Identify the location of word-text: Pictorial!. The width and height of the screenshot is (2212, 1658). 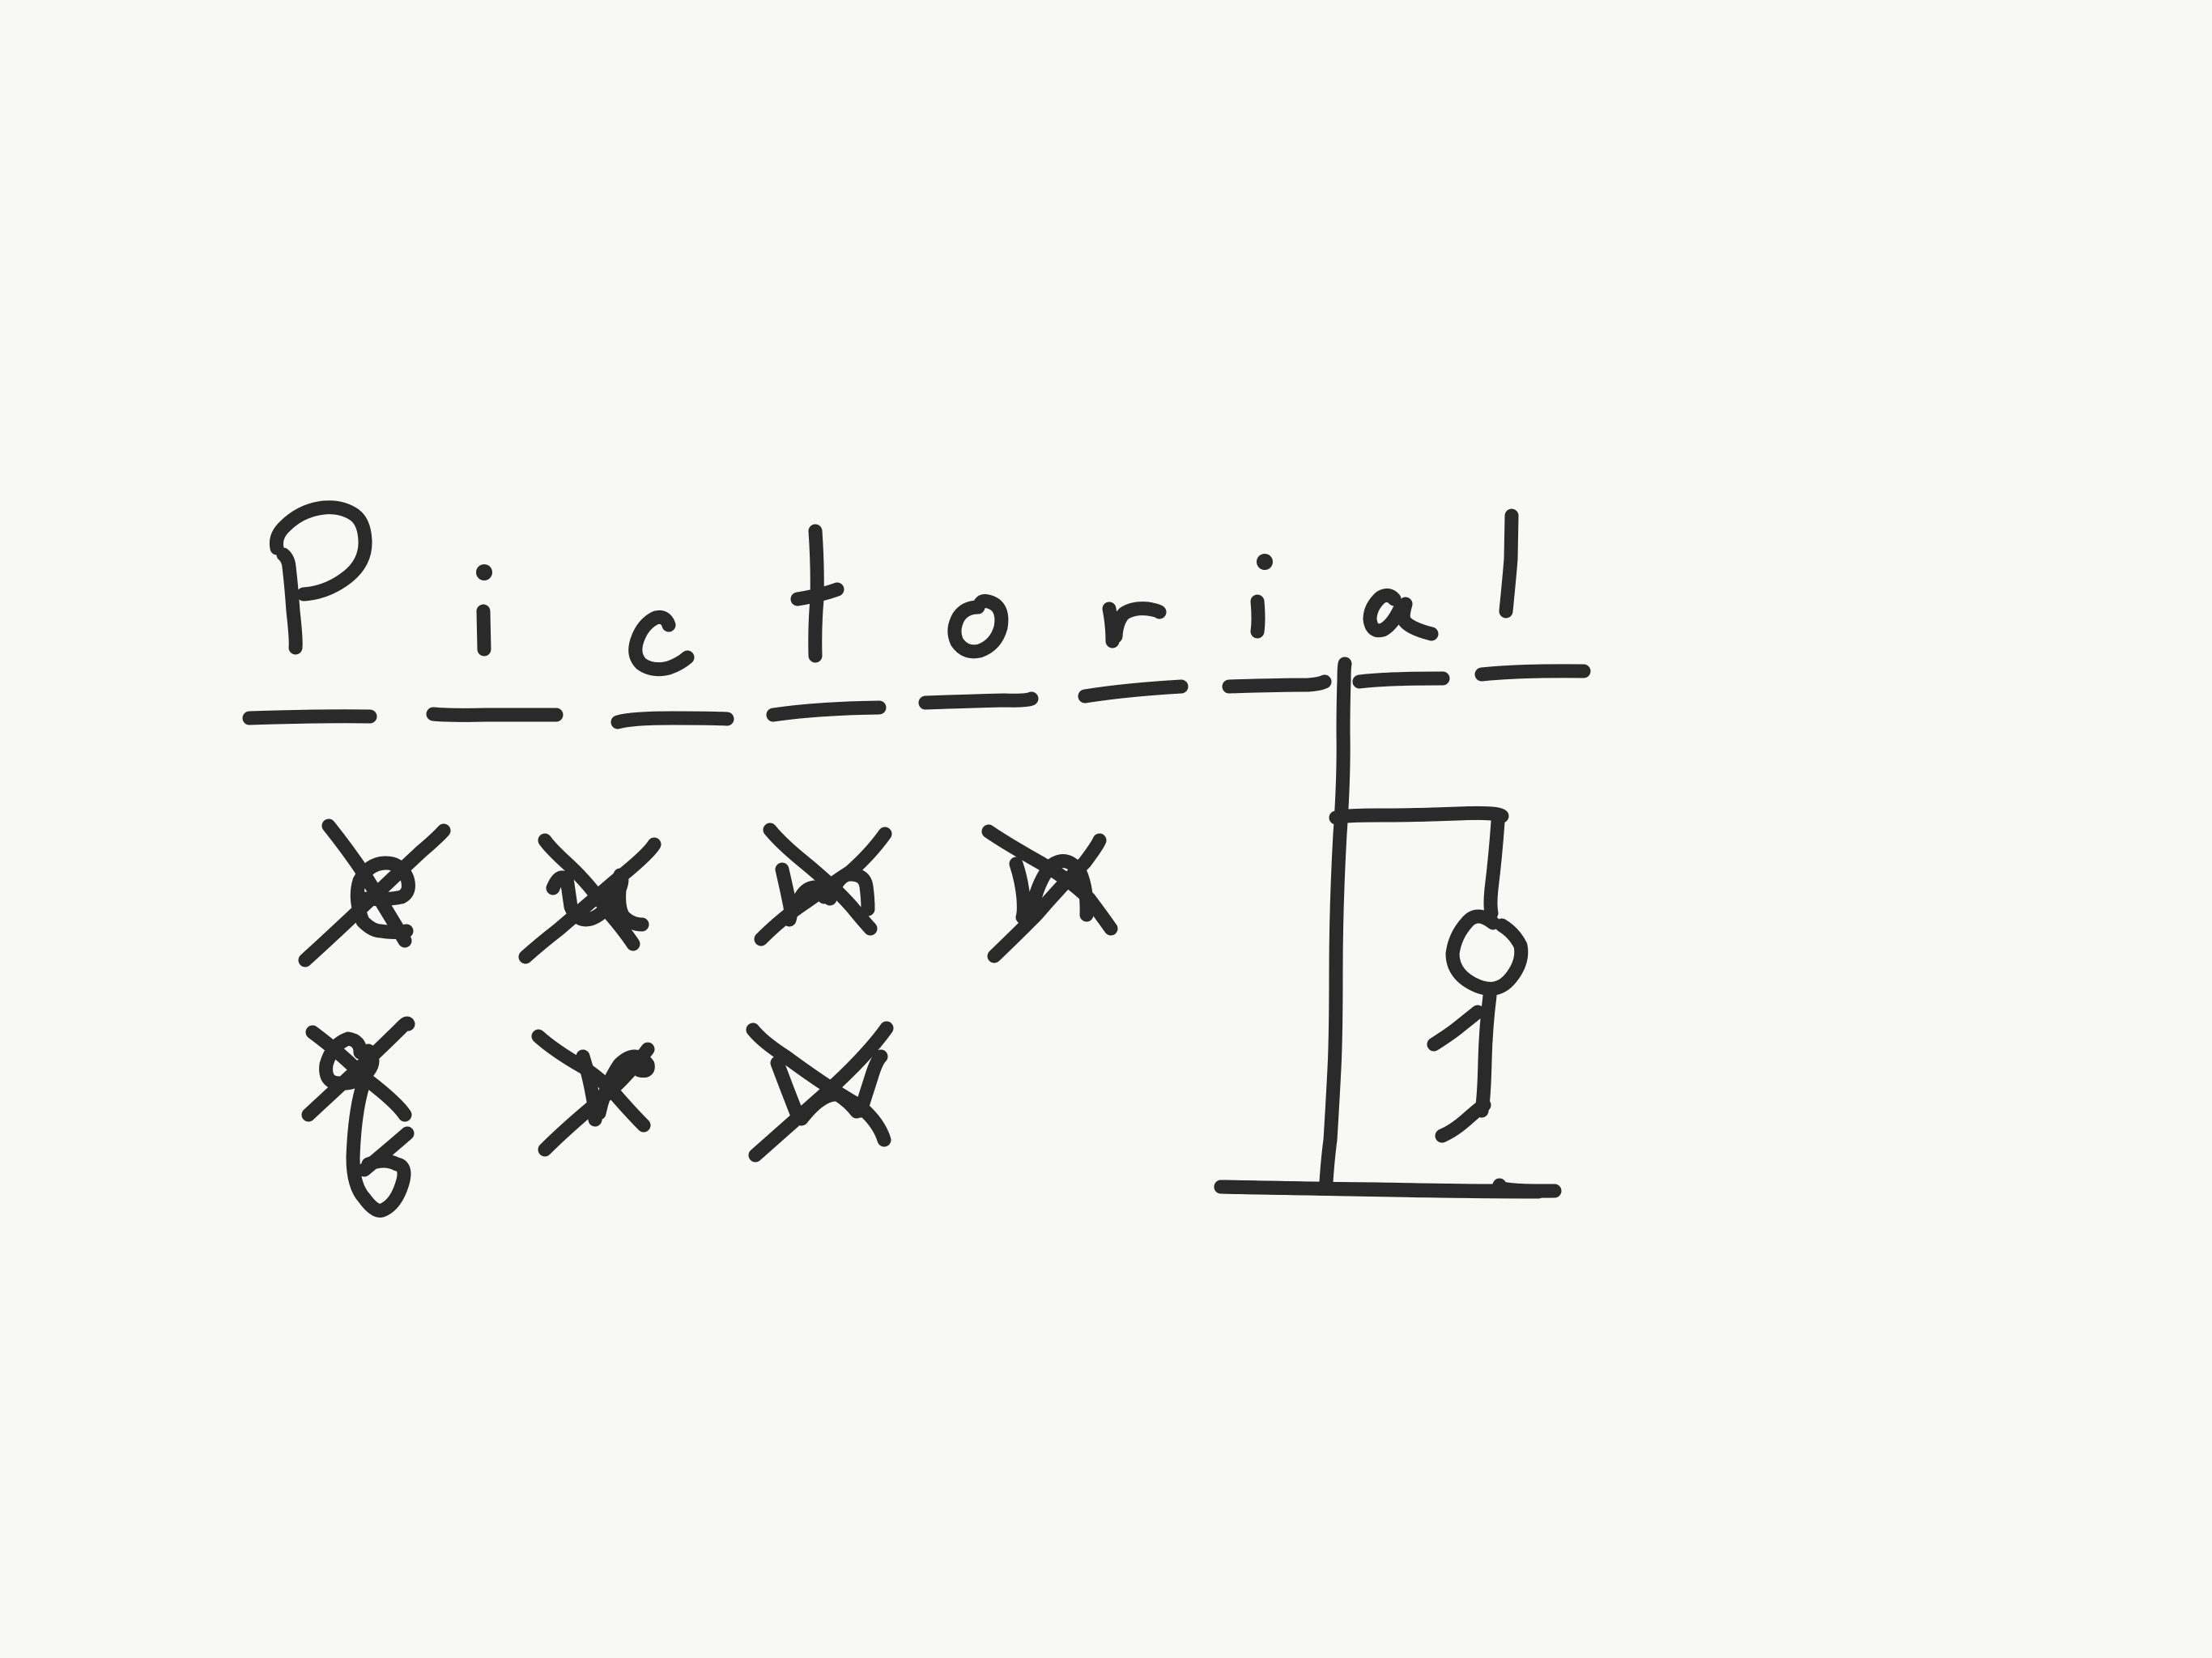
(245, 518).